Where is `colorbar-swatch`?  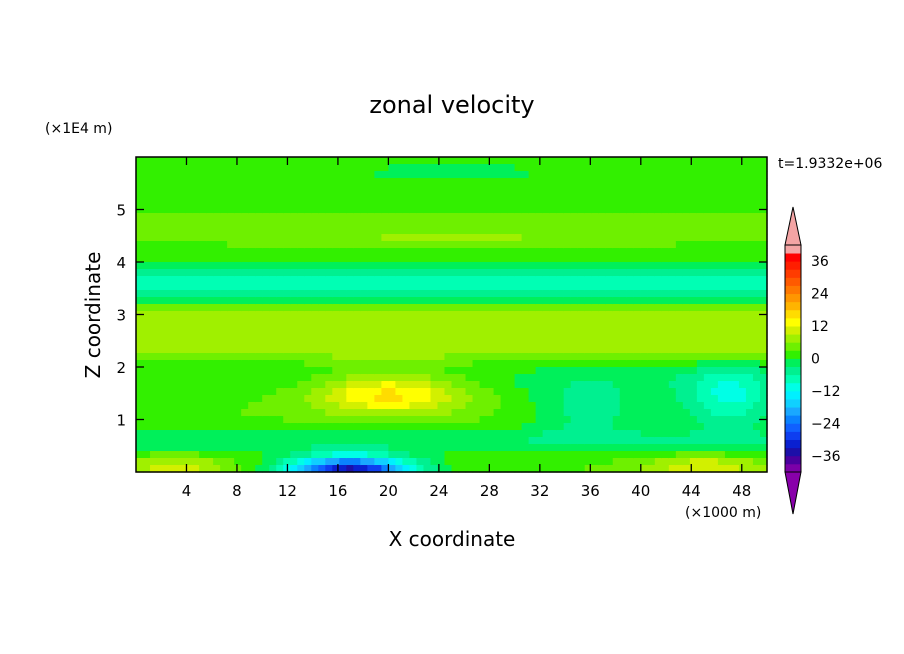 colorbar-swatch is located at coordinates (793, 395).